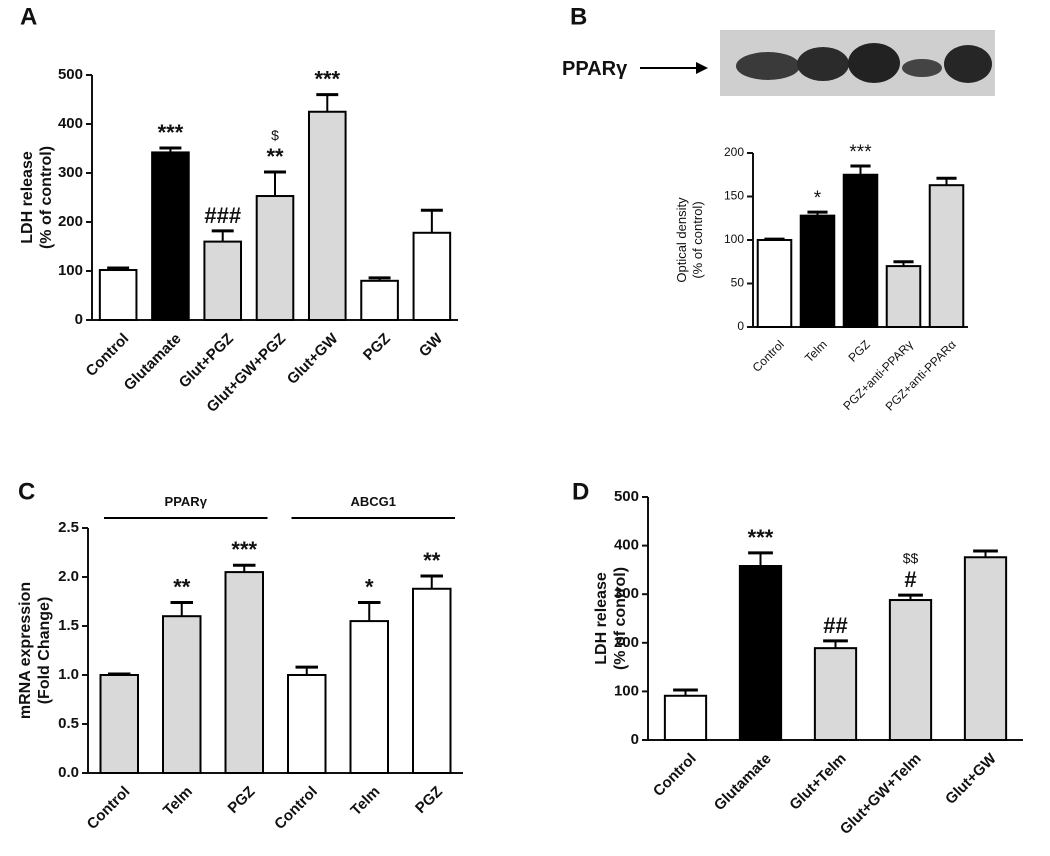 This screenshot has height=856, width=1050. Describe the element at coordinates (186, 501) in the screenshot. I see `group-label: PPARγ` at that location.